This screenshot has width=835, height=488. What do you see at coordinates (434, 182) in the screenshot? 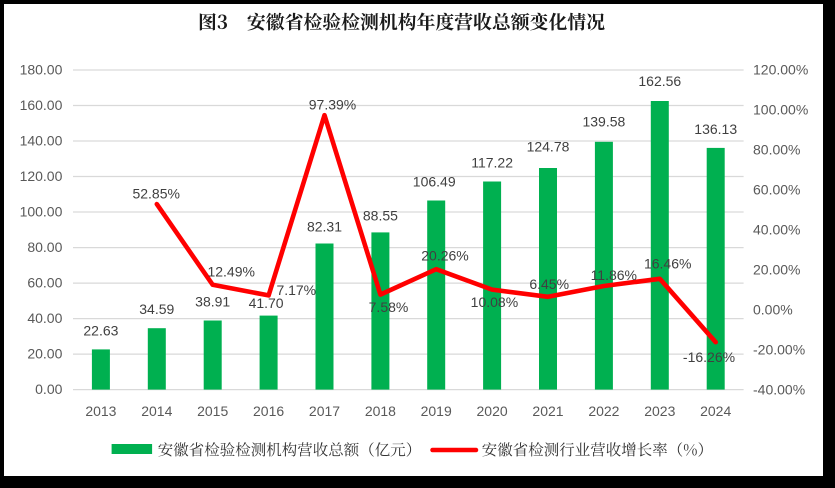
I see `svg-text: 106.49` at bounding box center [434, 182].